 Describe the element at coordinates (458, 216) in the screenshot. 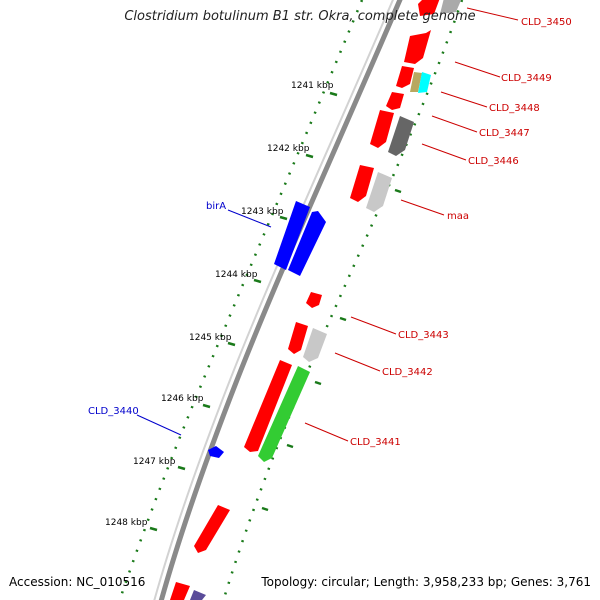

I see `feature-label-maa: maa` at that location.